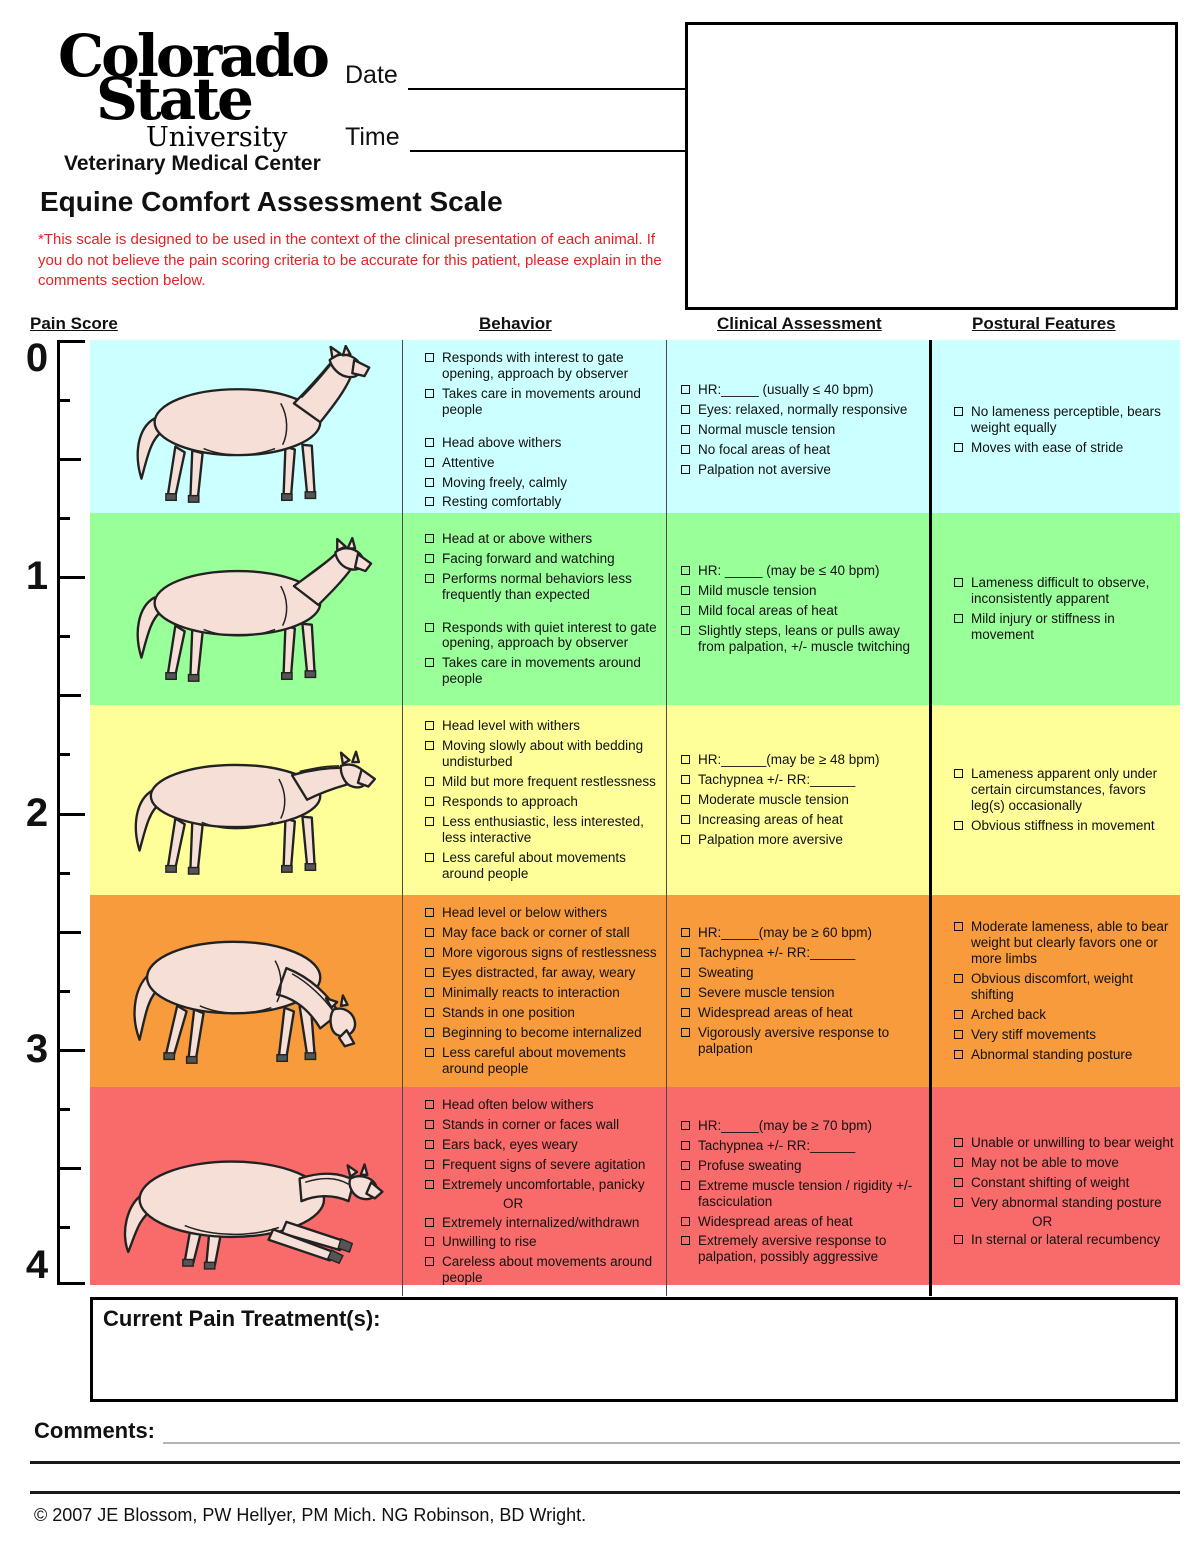  I want to click on checklist-item: HR:_____ (usually ≤ 40 bpm), so click(804, 390).